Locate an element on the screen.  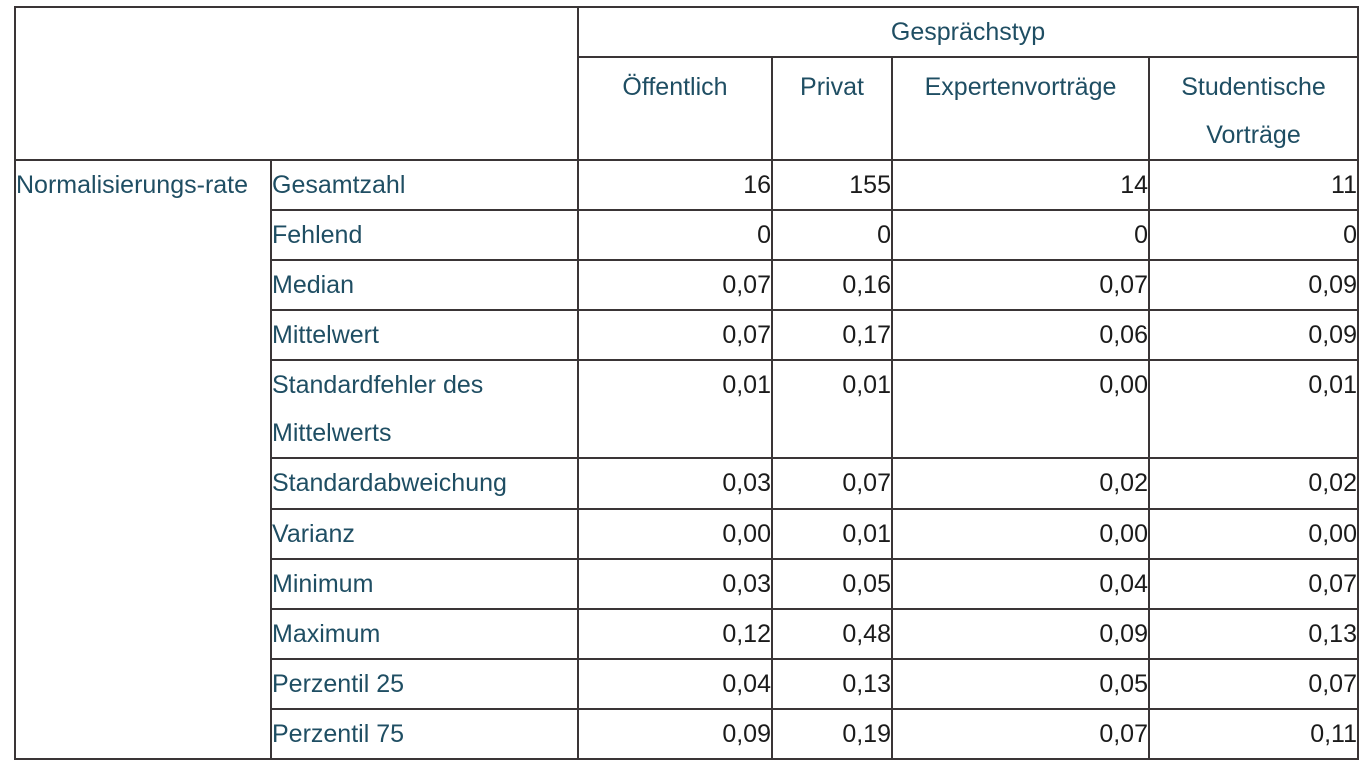
column-header-studentische-vortraege: Studentische Vorträge is located at coordinates (1253, 108).